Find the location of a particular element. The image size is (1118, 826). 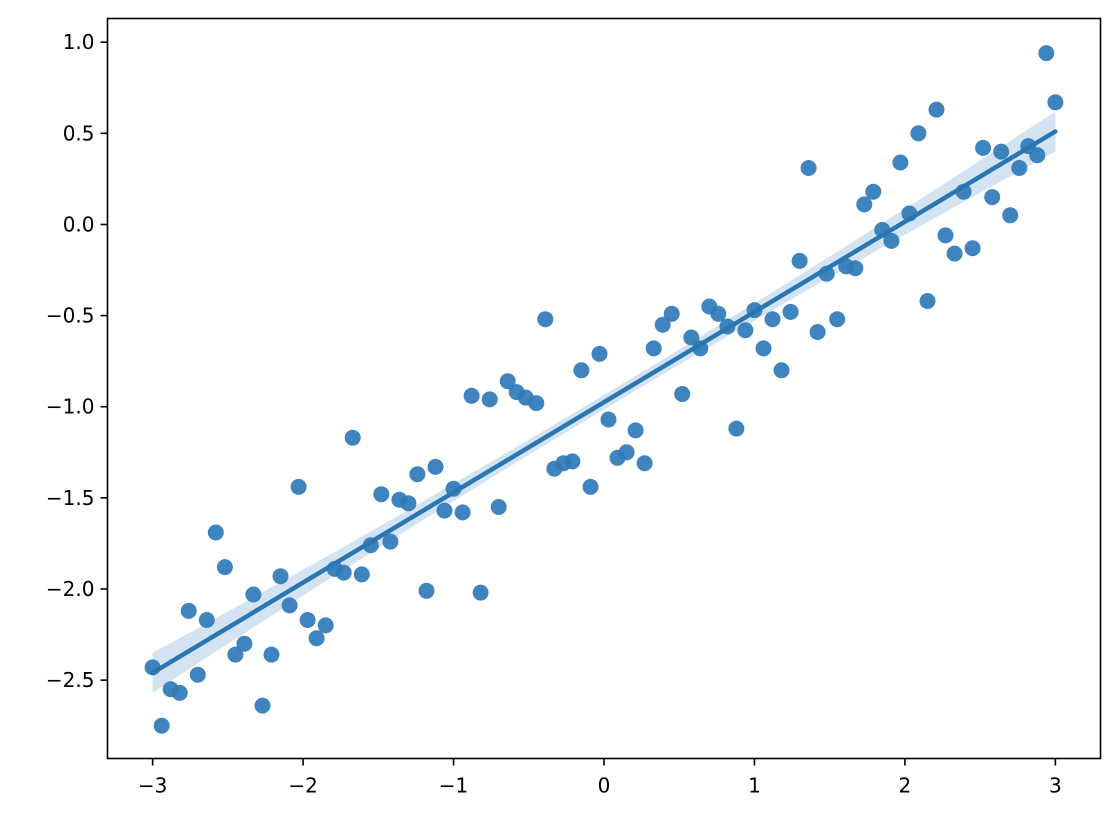

y-tick-label: 0.0 is located at coordinates (79, 224).